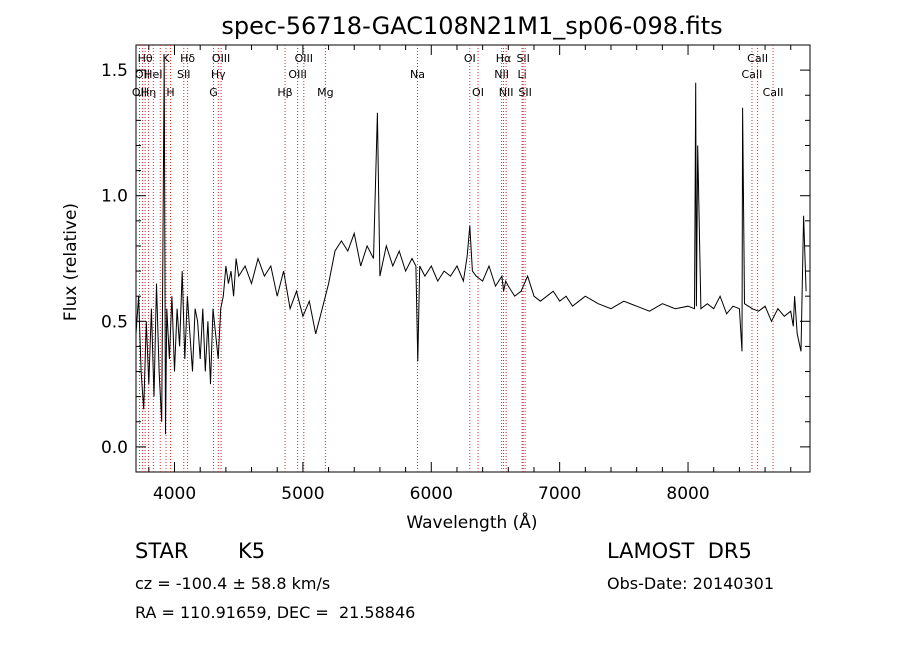 The height and width of the screenshot is (649, 900). Describe the element at coordinates (687, 494) in the screenshot. I see `x-tick-label: 8000` at that location.